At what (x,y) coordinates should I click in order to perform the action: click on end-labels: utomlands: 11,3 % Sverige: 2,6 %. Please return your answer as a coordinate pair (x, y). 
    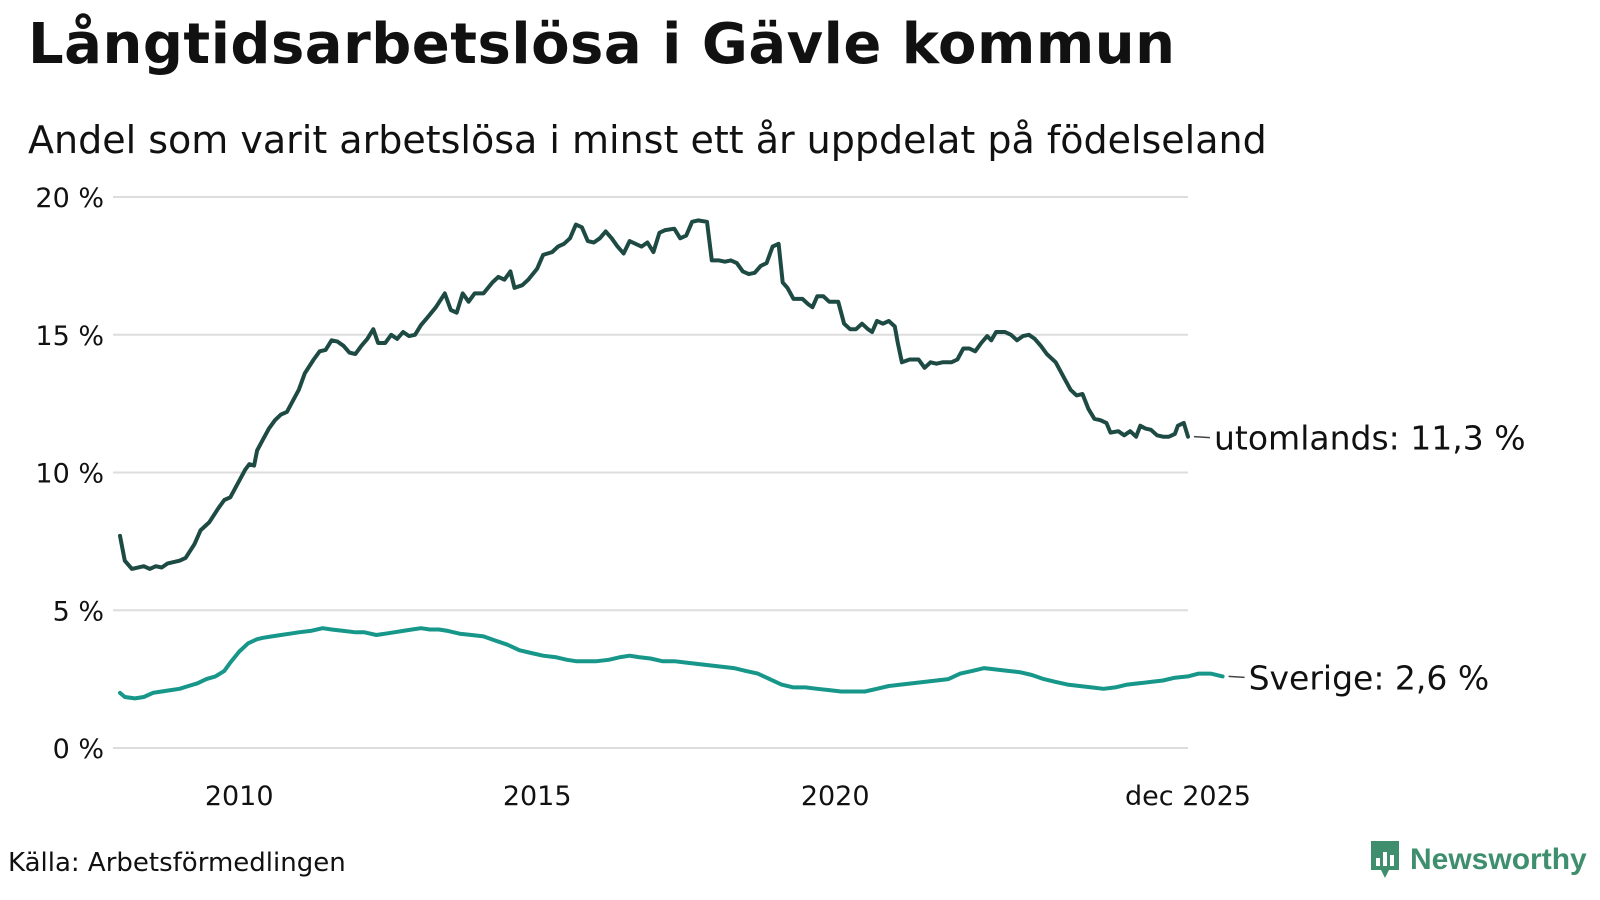
    Looking at the image, I should click on (1359, 558).